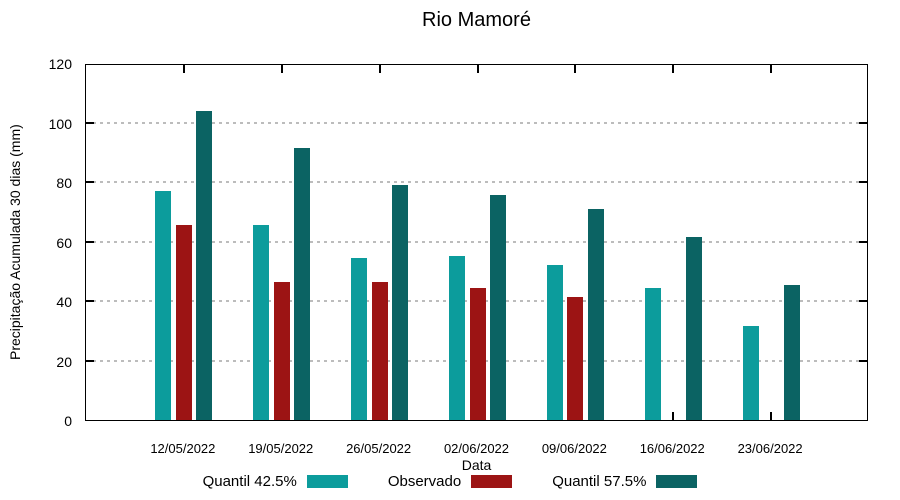 The height and width of the screenshot is (500, 900). I want to click on bar-quantil-57-5-02-06-2022, so click(498, 307).